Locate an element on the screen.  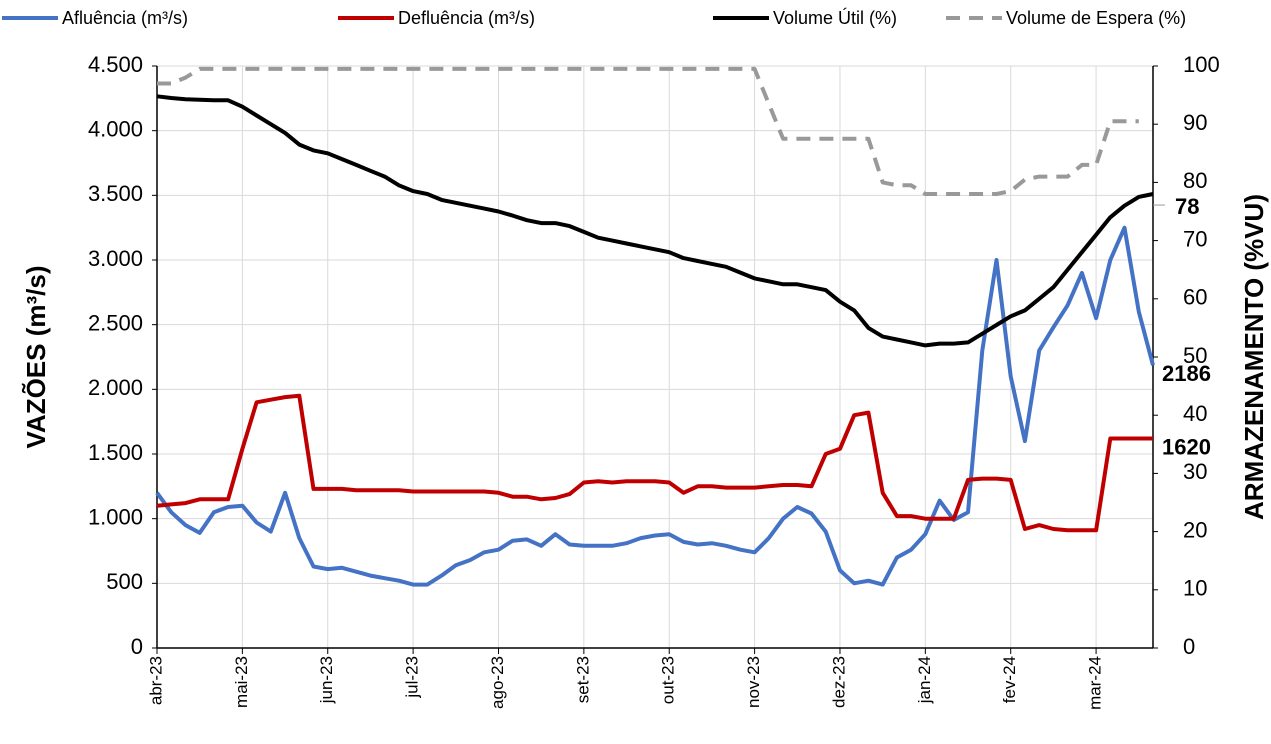
x-tick-label: nov-23 is located at coordinates (753, 682).